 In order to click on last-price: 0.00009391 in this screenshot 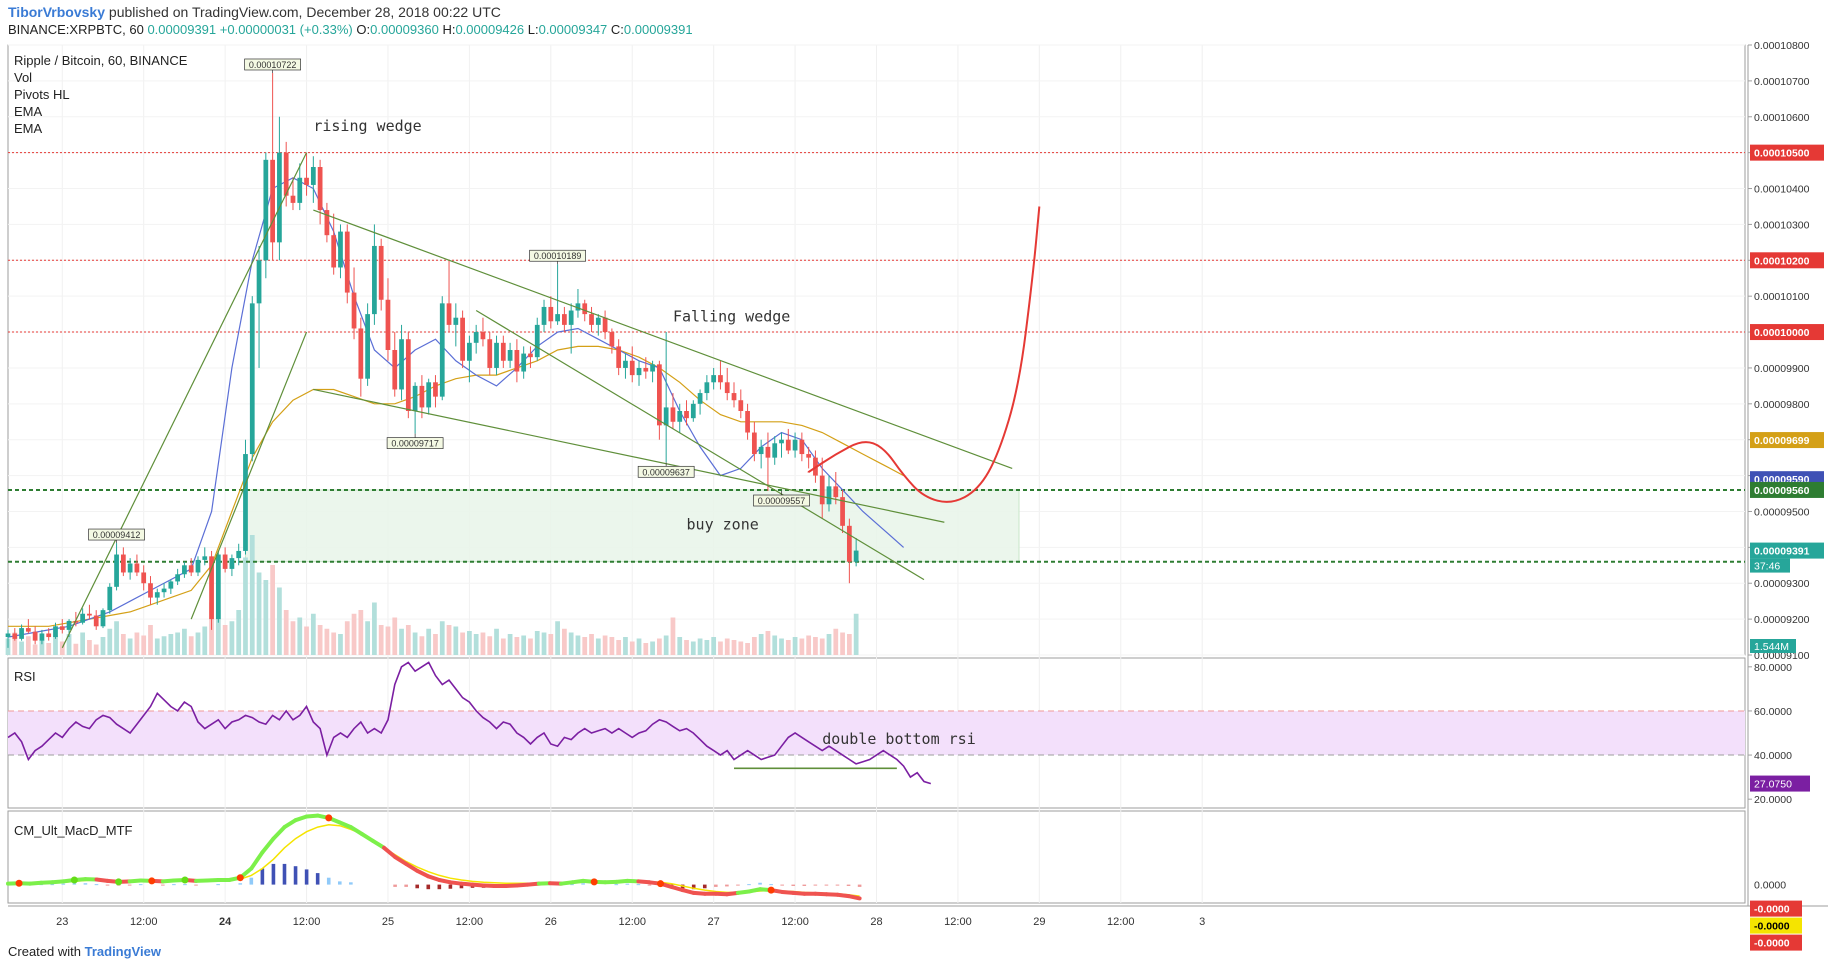, I will do `click(182, 29)`.